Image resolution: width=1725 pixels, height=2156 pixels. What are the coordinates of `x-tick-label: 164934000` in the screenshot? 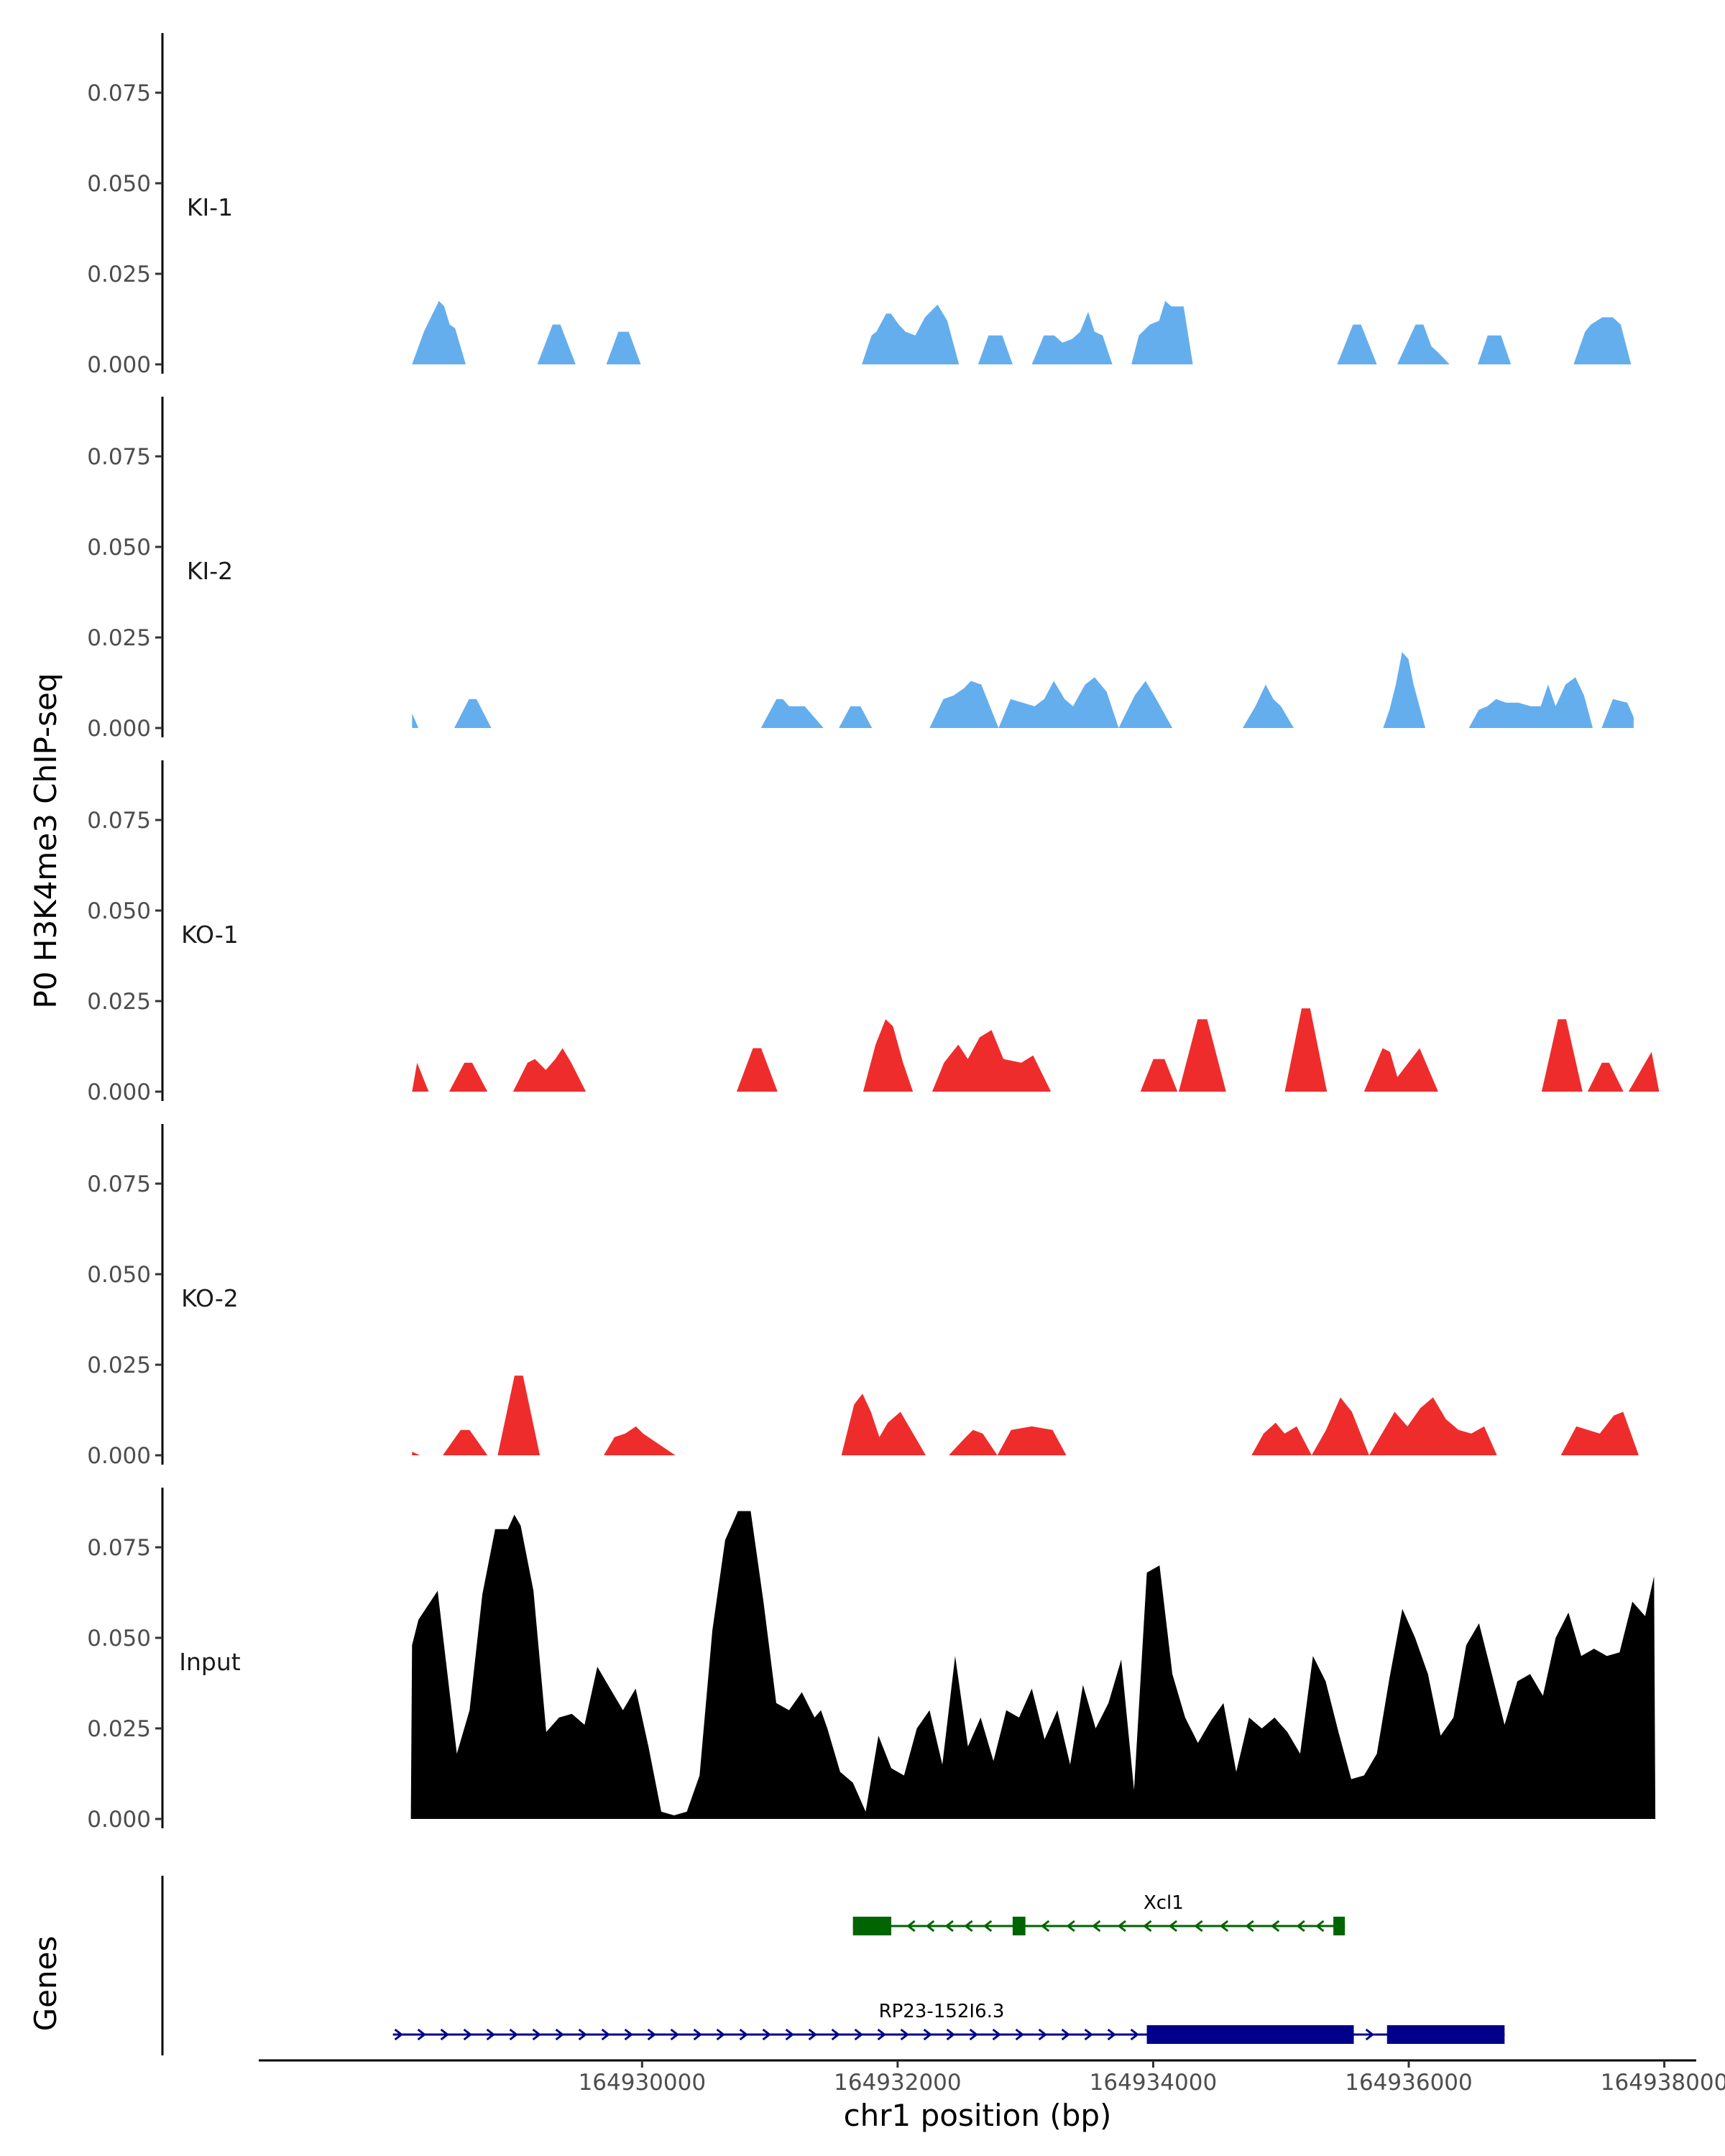 It's located at (1154, 2083).